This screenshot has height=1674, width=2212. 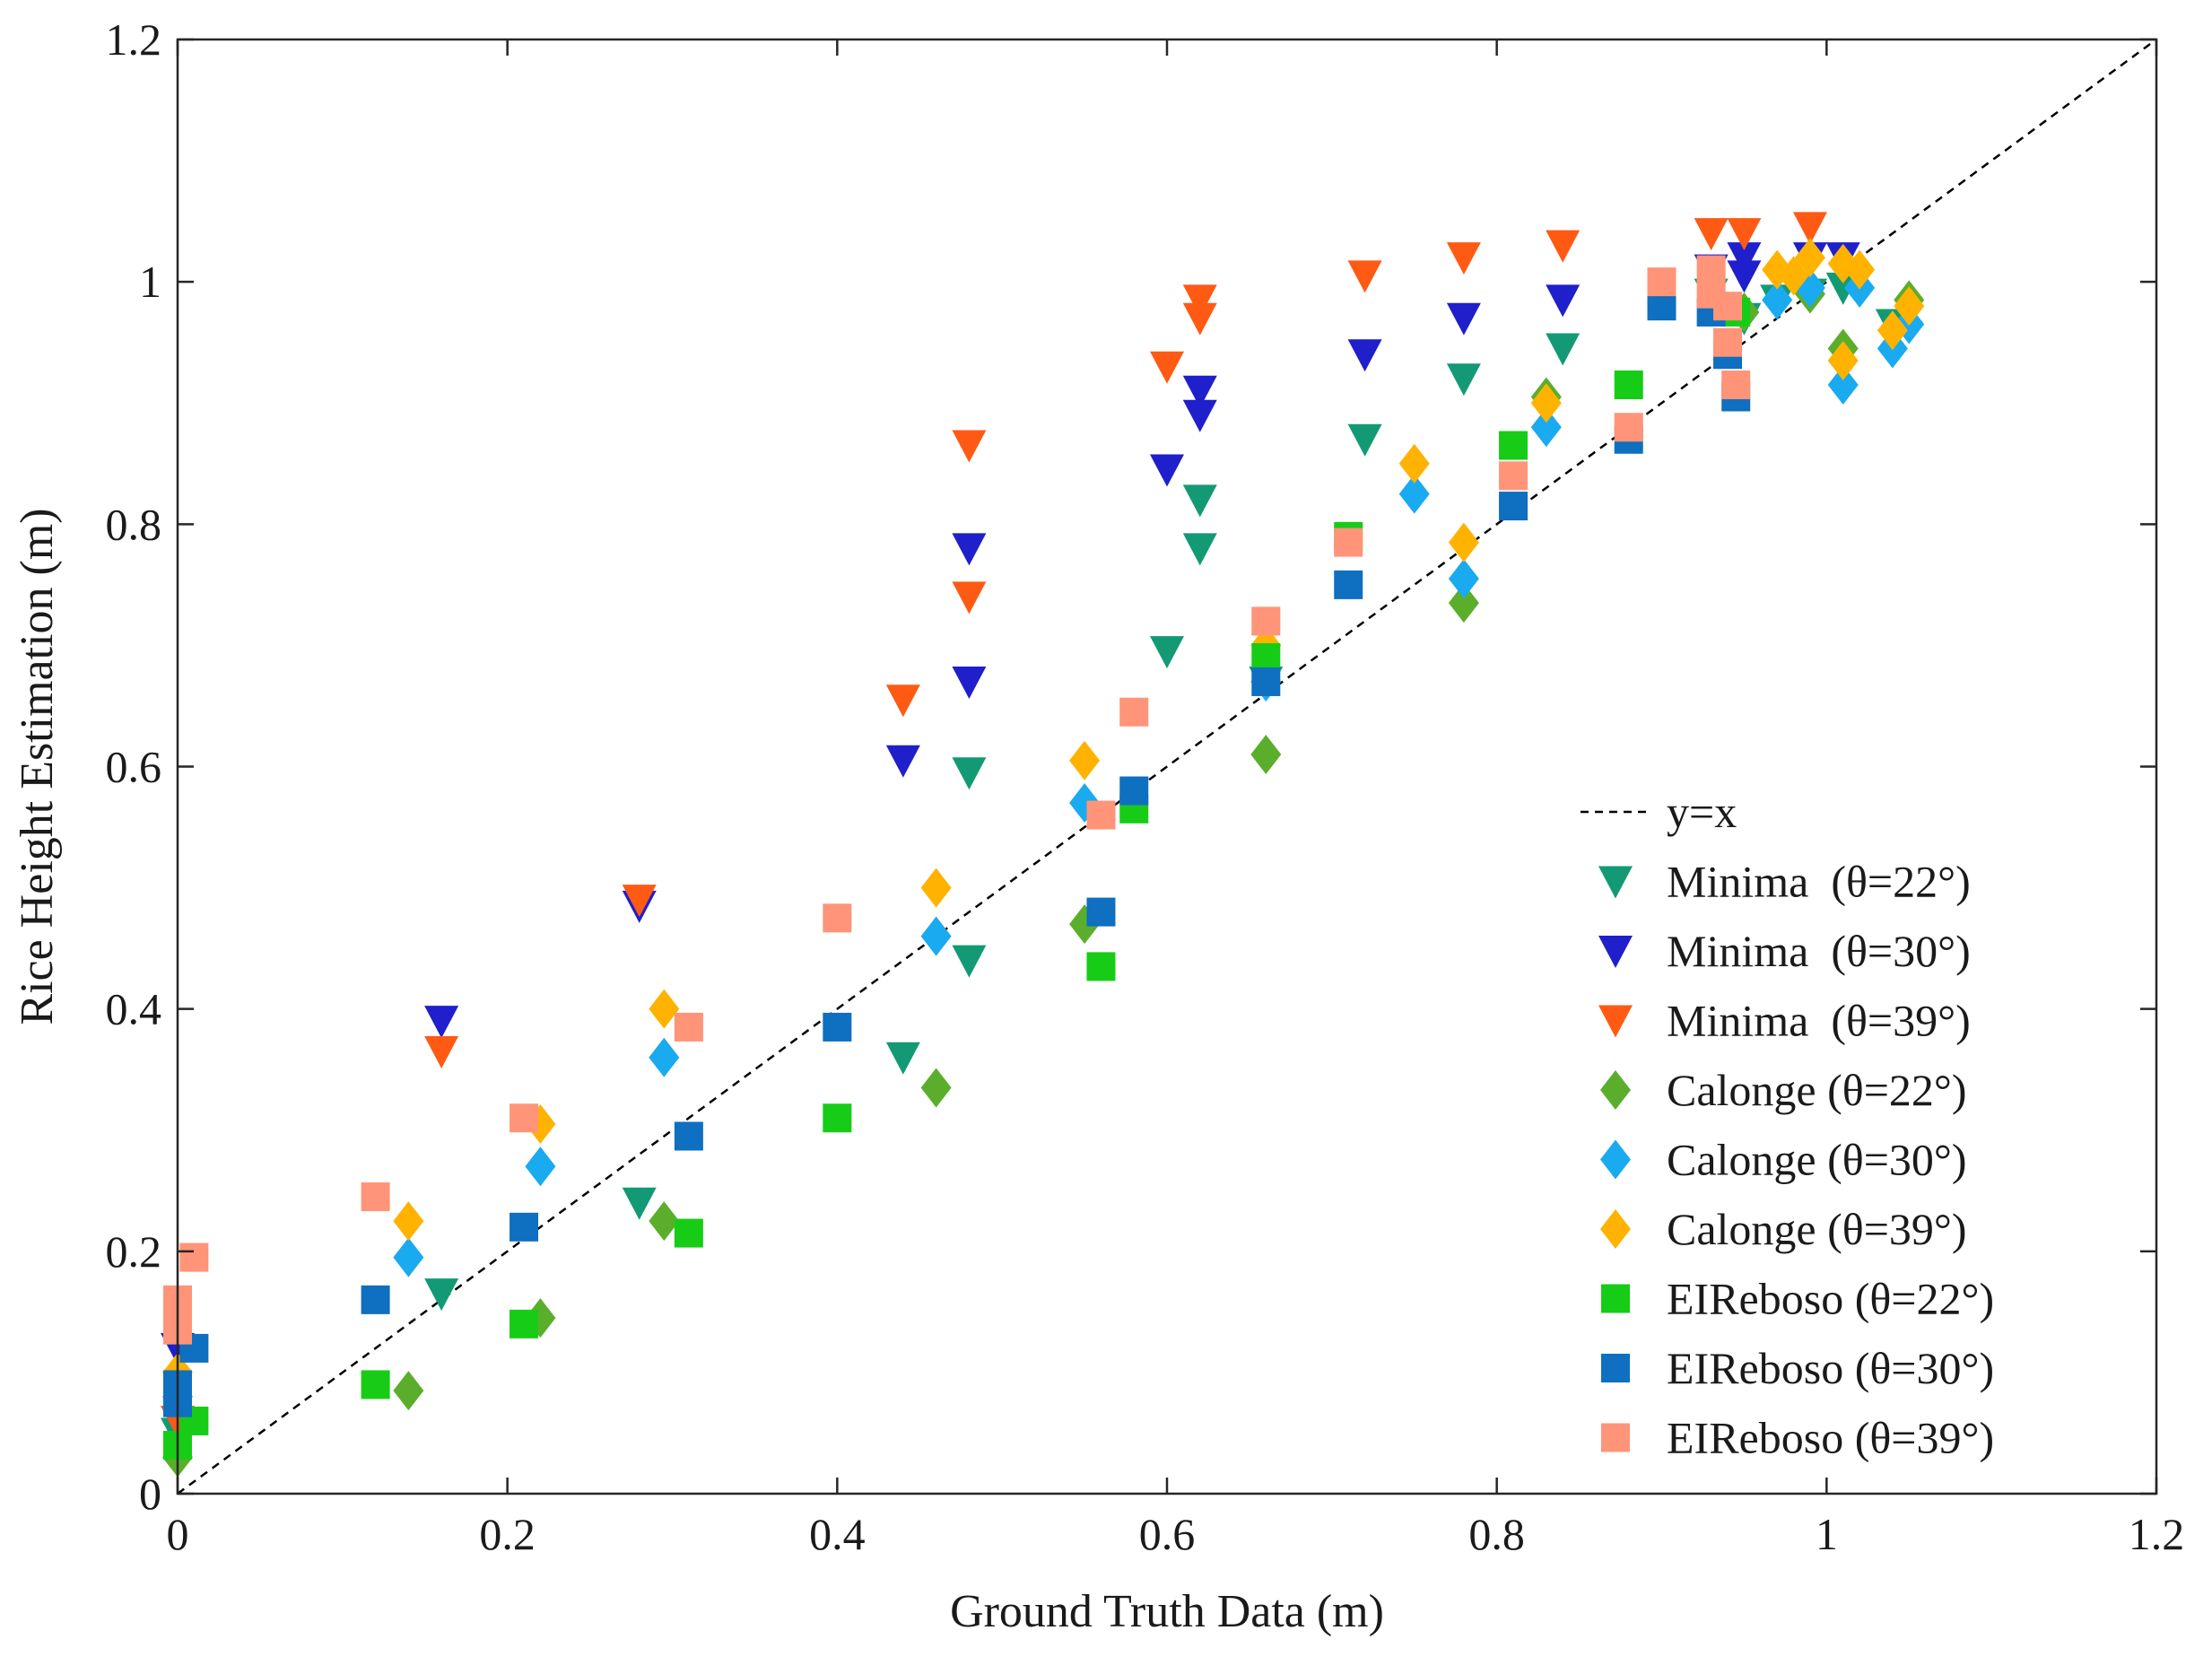 What do you see at coordinates (1830, 1299) in the screenshot?
I see `legend-label: EIReboso (θ=22°)` at bounding box center [1830, 1299].